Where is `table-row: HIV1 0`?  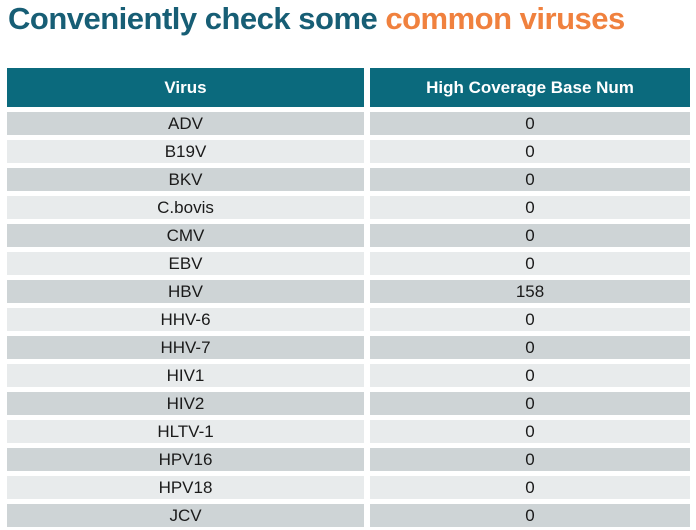
table-row: HIV1 0 is located at coordinates (348, 375).